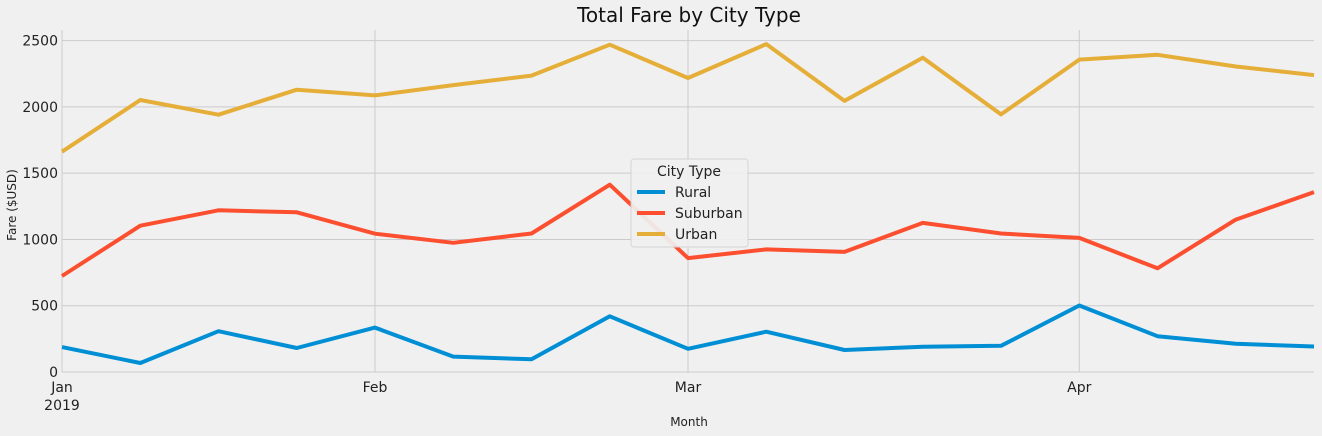  Describe the element at coordinates (62, 406) in the screenshot. I see `x-axis-year-label: 2019` at that location.